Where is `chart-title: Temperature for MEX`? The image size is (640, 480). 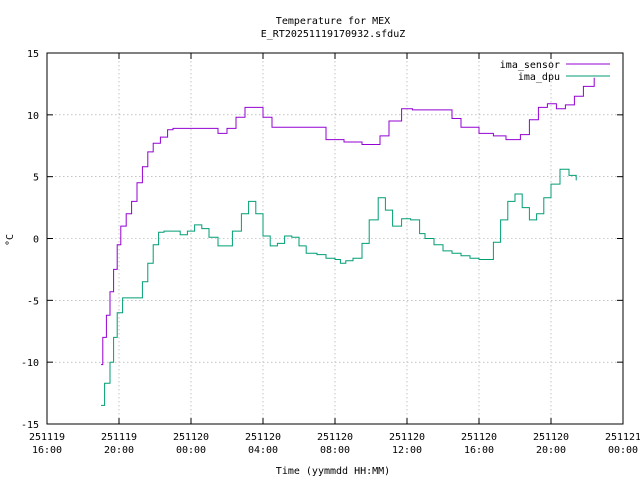
chart-title: Temperature for MEX is located at coordinates (333, 21).